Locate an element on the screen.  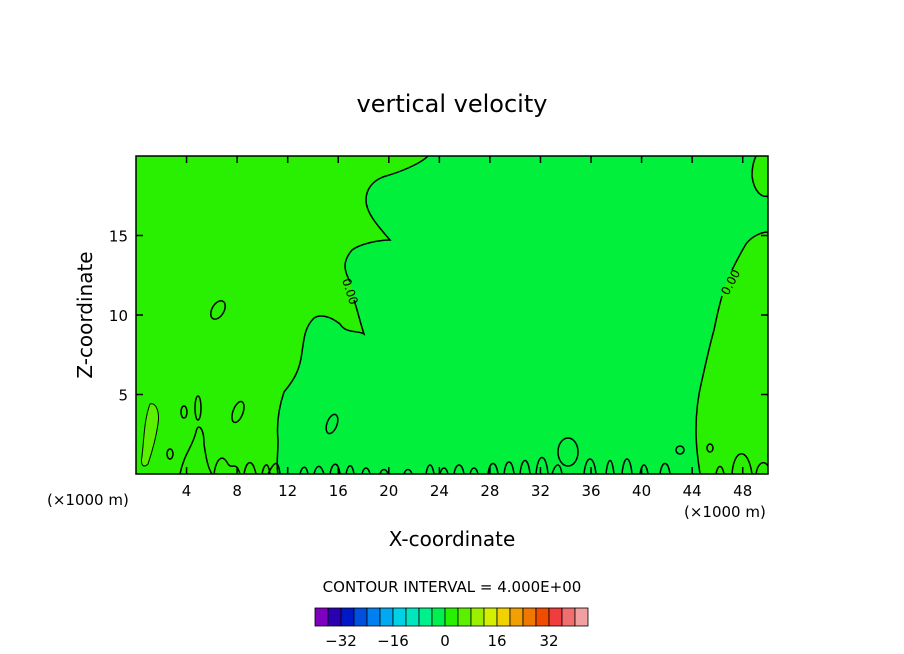
contour-zero-mid is located at coordinates (321, 387).